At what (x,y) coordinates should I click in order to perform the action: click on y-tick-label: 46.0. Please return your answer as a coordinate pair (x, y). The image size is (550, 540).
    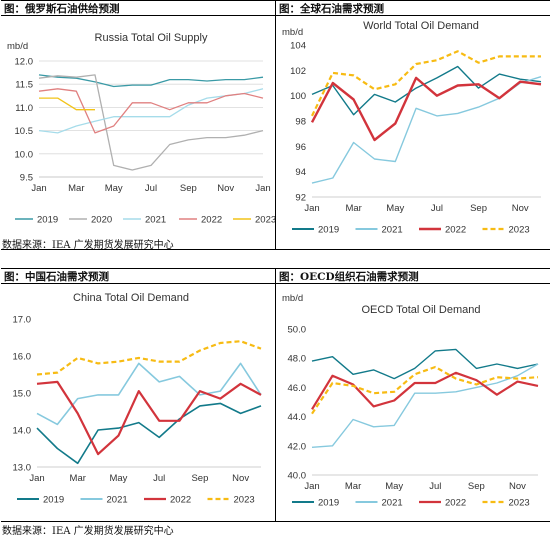
    Looking at the image, I should click on (297, 388).